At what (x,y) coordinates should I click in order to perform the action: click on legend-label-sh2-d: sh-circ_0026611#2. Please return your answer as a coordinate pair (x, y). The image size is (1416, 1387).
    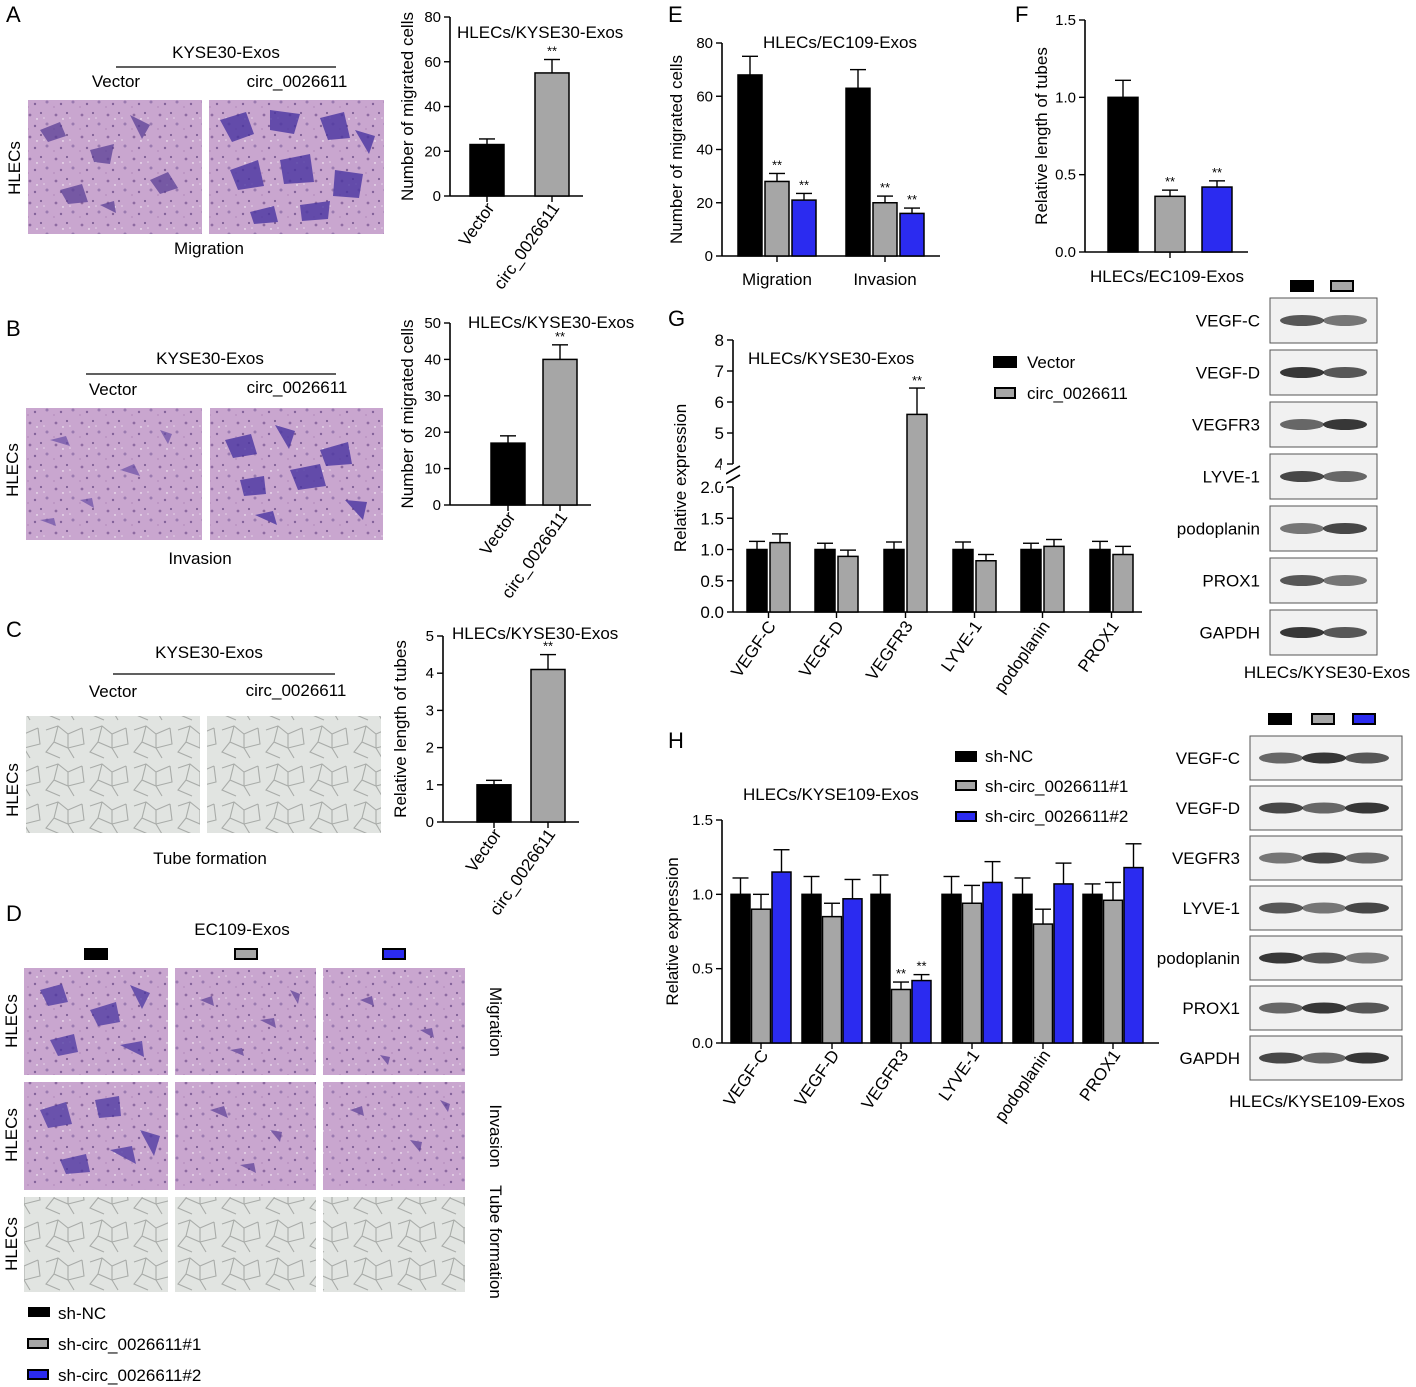
    Looking at the image, I should click on (129, 1375).